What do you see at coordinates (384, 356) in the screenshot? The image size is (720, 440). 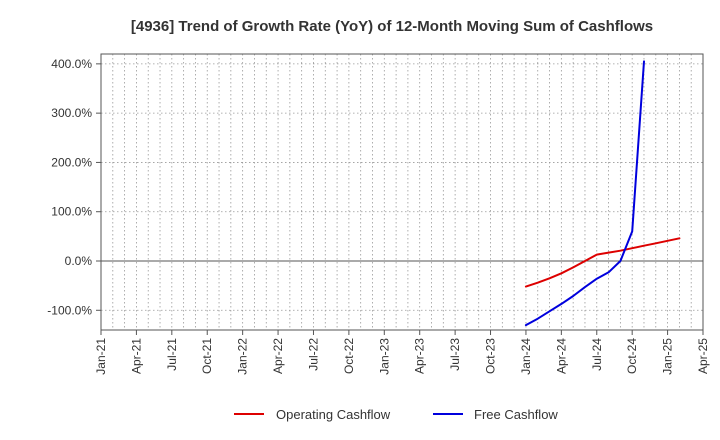 I see `x-tick-label: Jan-23` at bounding box center [384, 356].